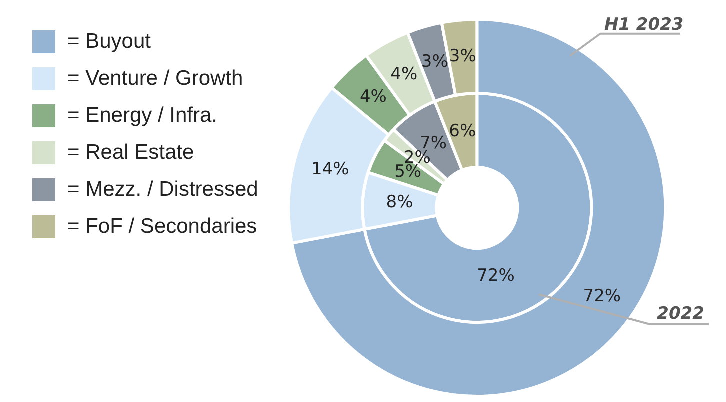 Image resolution: width=726 pixels, height=402 pixels. I want to click on legend-label: = Real Estate, so click(131, 152).